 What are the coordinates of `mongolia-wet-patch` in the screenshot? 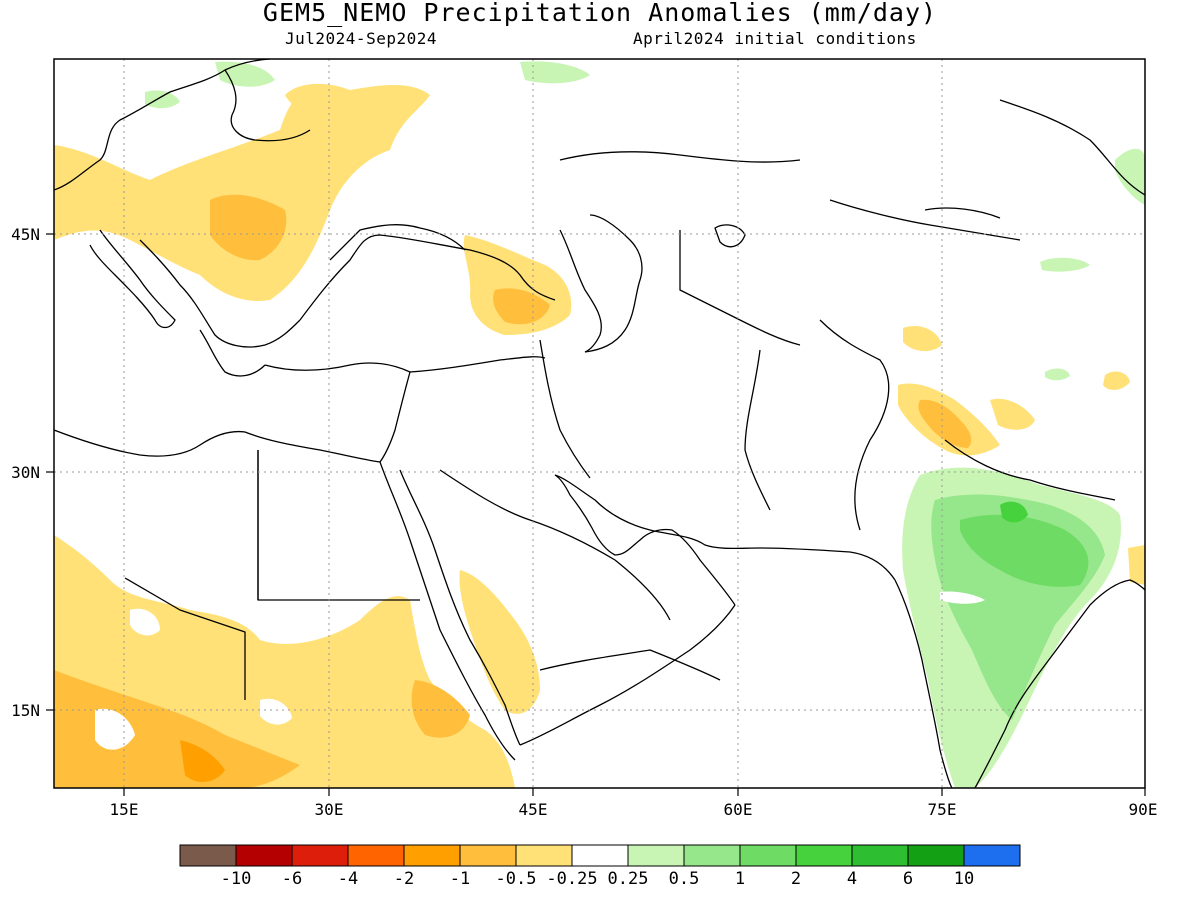 It's located at (1130, 176).